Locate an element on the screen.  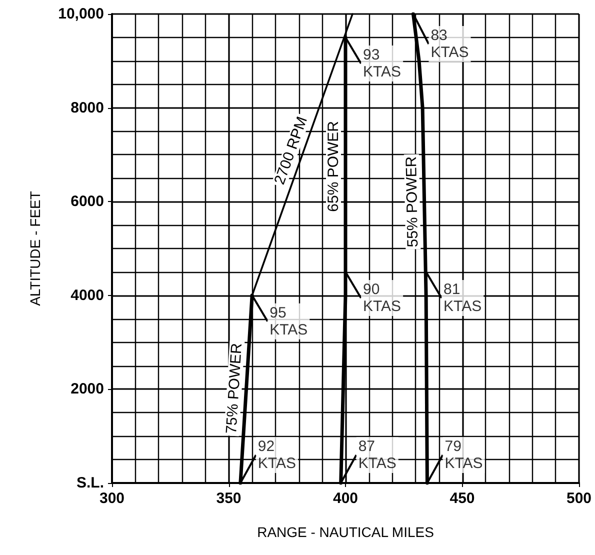
x-tick-label: 450 is located at coordinates (462, 498).